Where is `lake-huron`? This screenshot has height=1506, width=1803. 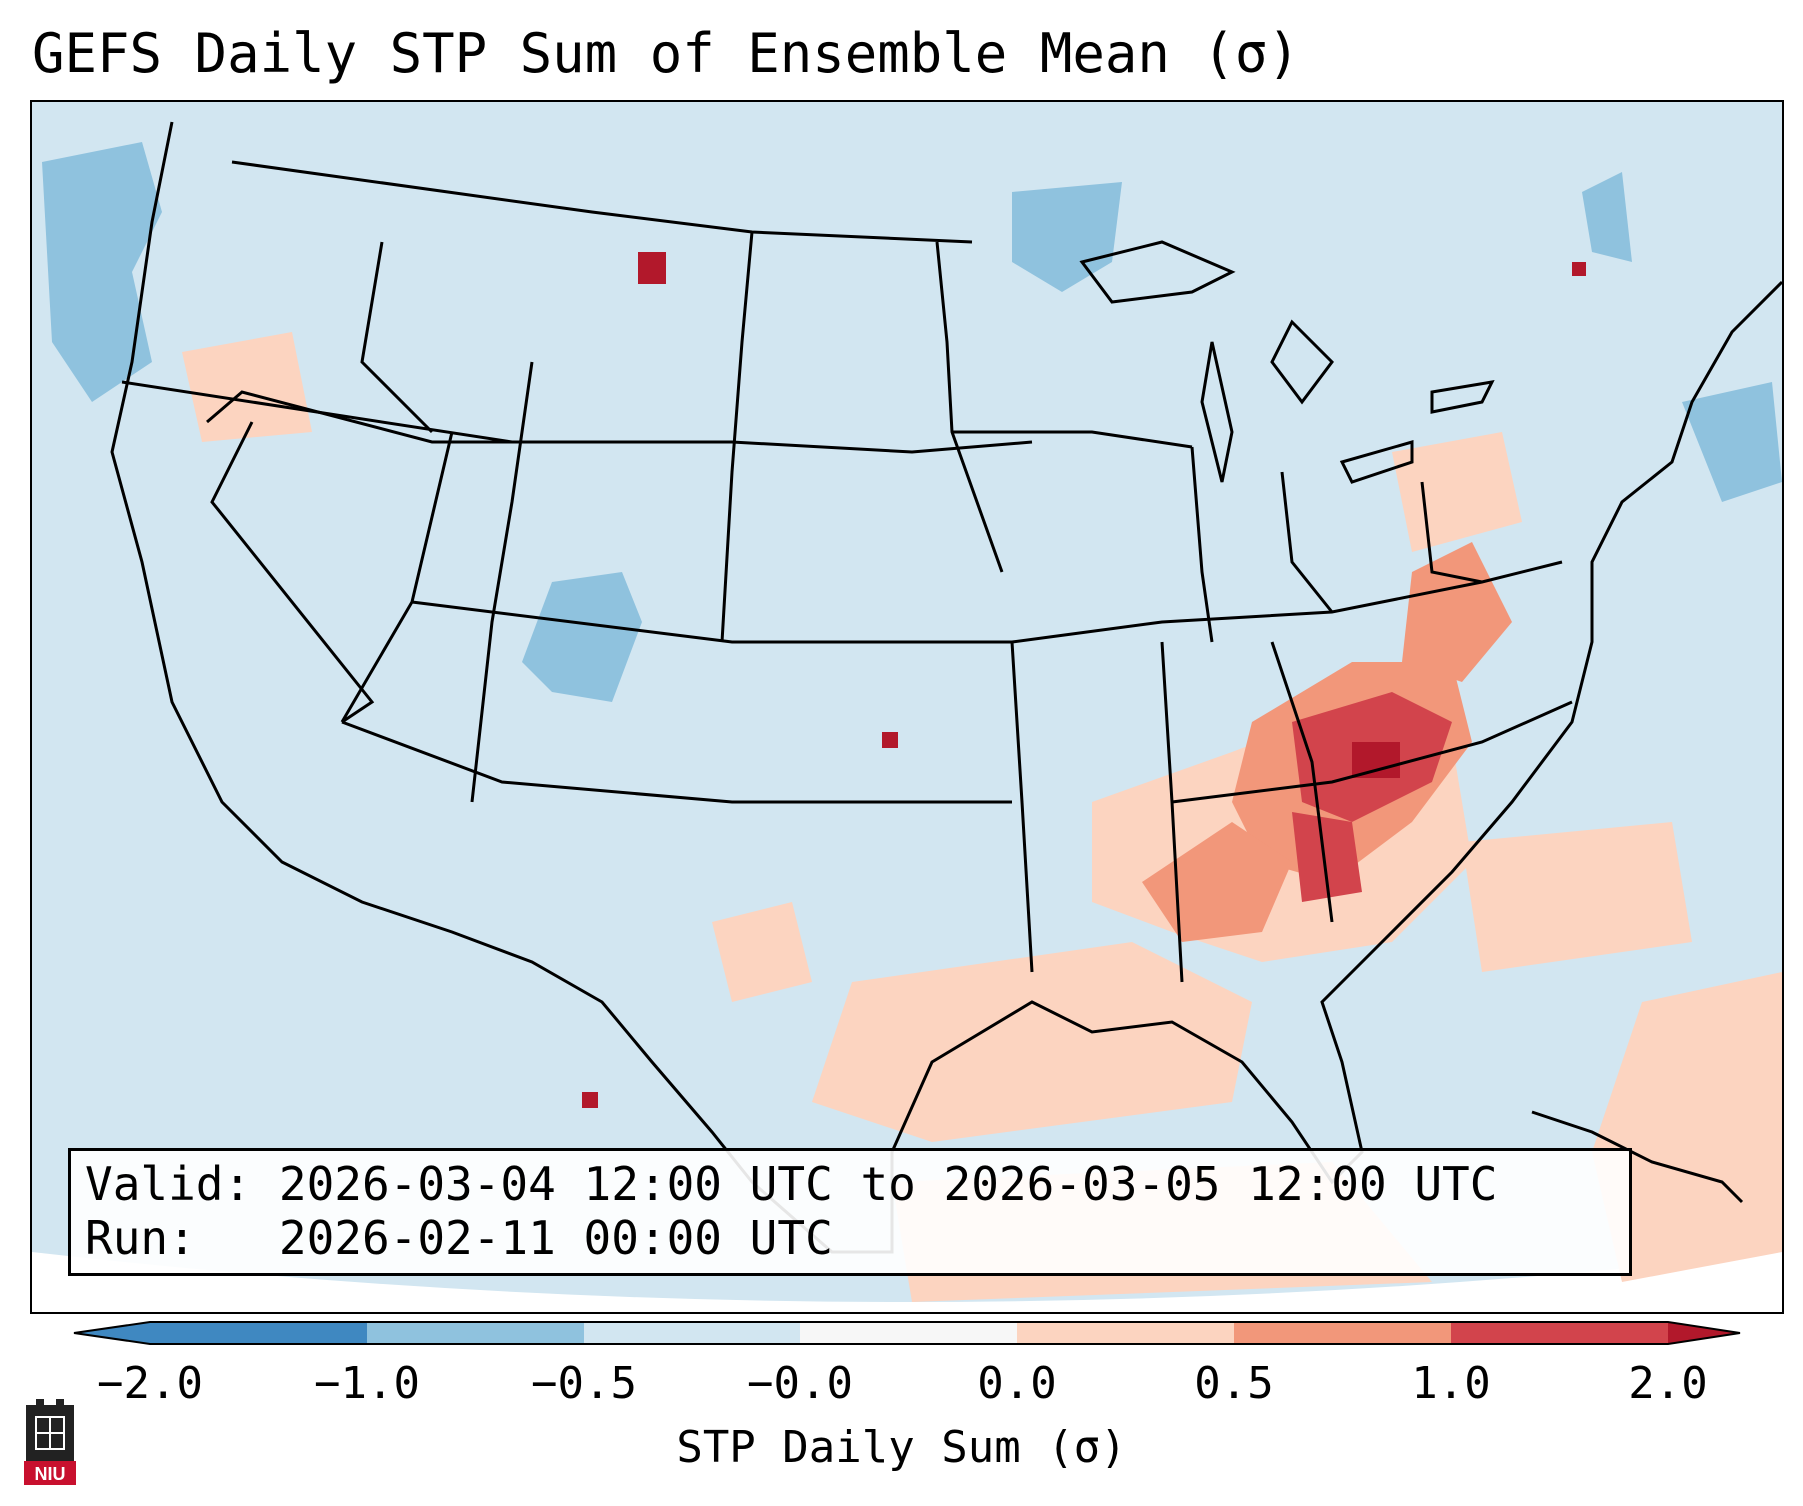 lake-huron is located at coordinates (1302, 362).